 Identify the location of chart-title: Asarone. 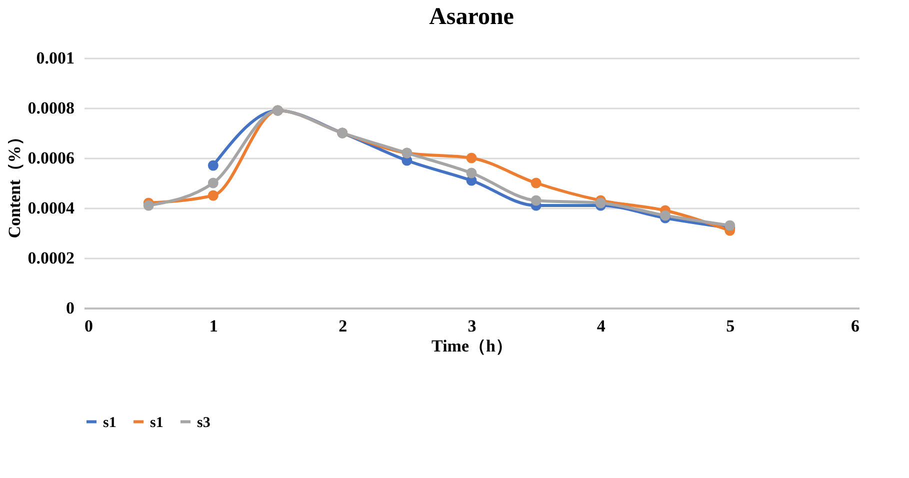
(471, 17).